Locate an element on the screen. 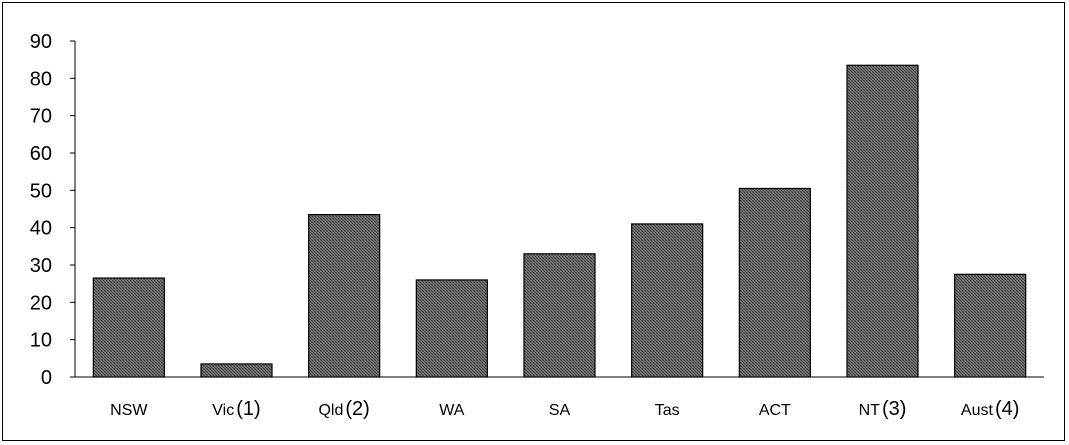 The image size is (1069, 445). x-tick-label: SA is located at coordinates (560, 410).